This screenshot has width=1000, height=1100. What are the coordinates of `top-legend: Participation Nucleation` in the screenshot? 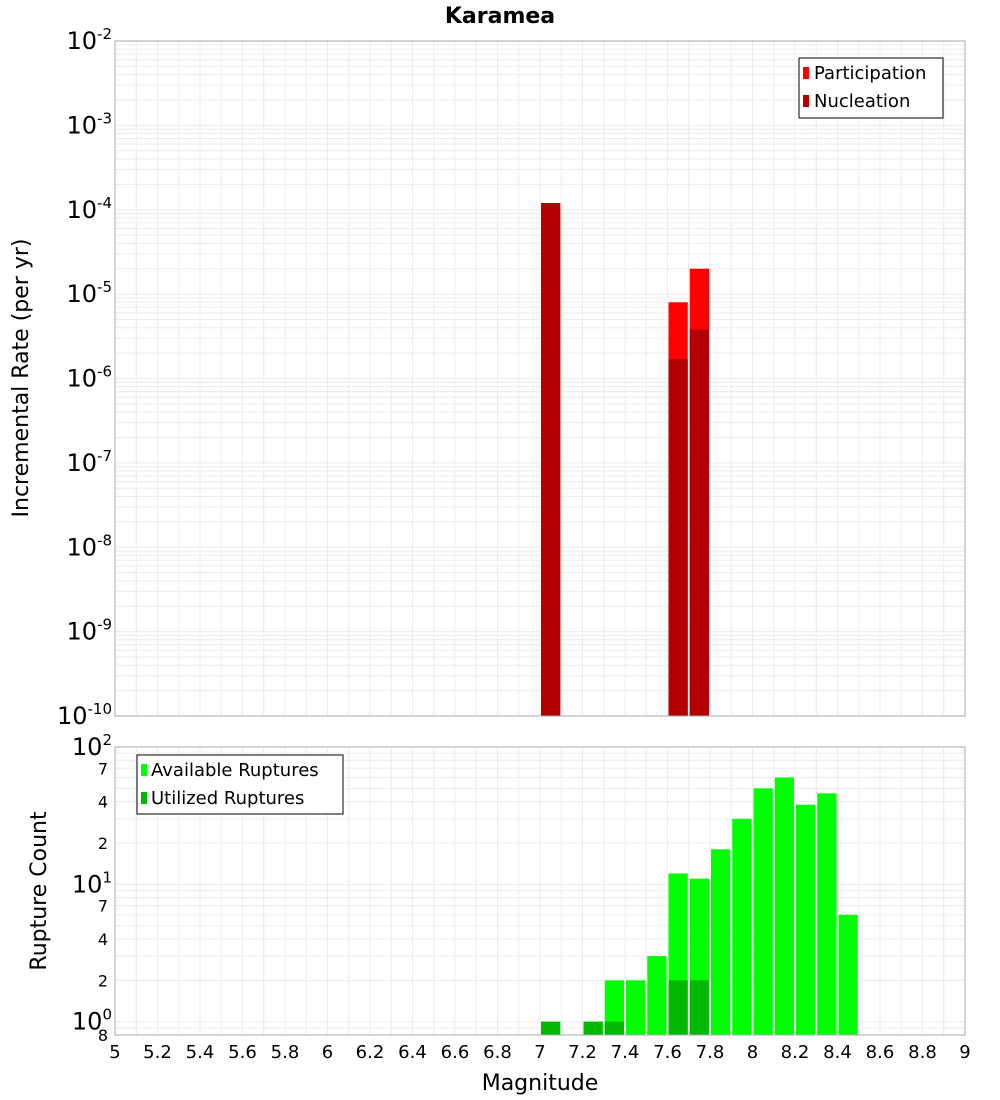 It's located at (871, 88).